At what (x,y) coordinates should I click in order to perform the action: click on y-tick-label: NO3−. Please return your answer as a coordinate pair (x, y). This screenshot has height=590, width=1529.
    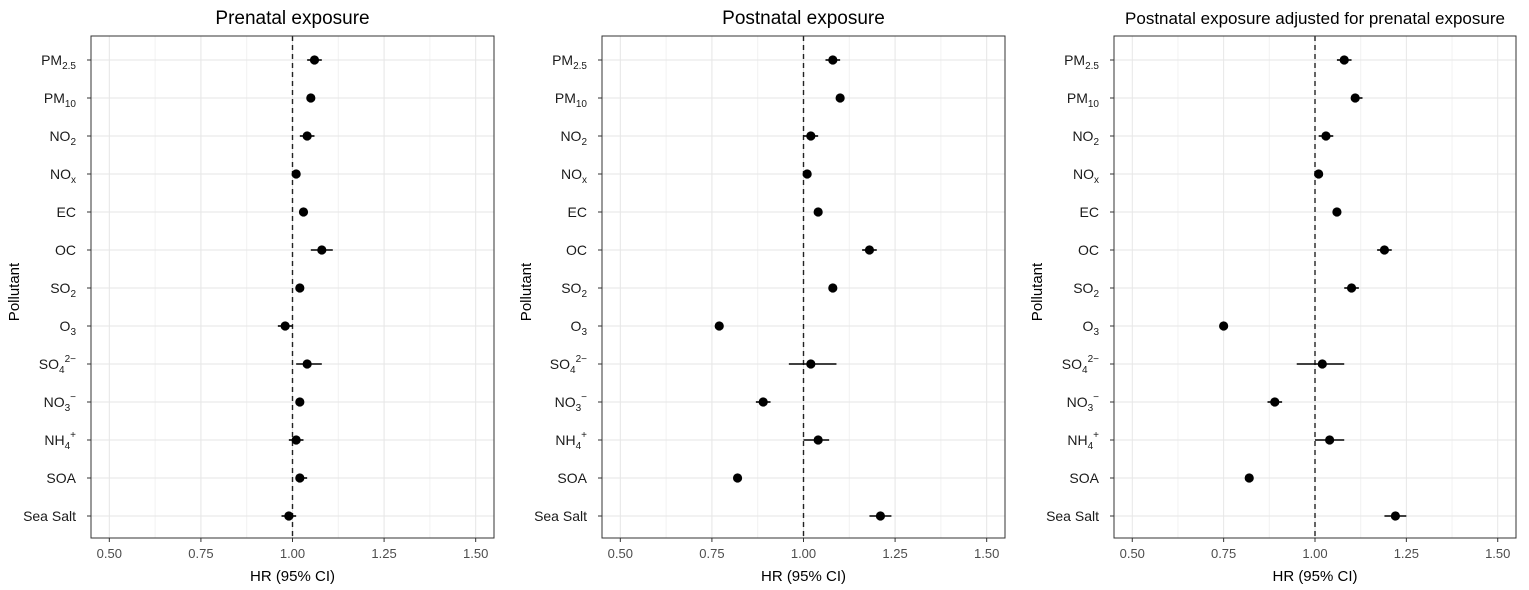
    Looking at the image, I should click on (1083, 403).